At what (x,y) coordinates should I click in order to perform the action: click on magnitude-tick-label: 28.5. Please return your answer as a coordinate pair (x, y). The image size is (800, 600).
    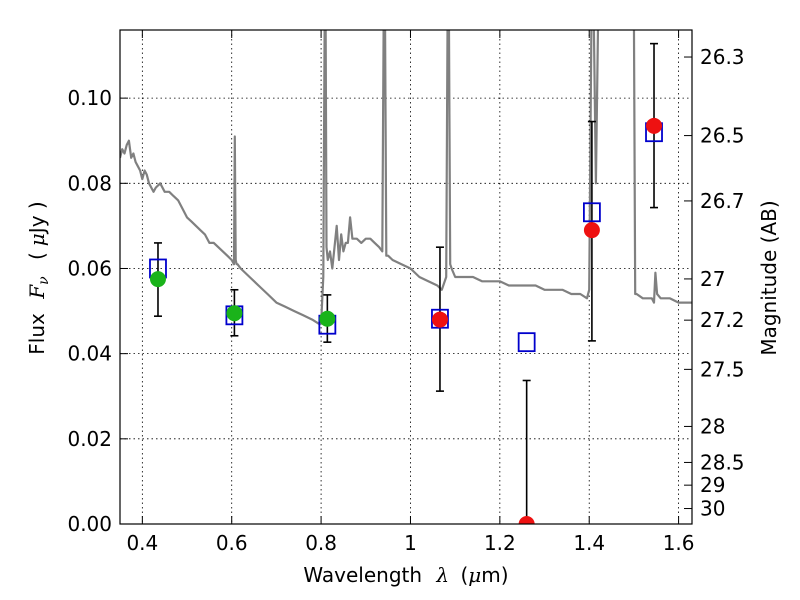
    Looking at the image, I should click on (722, 462).